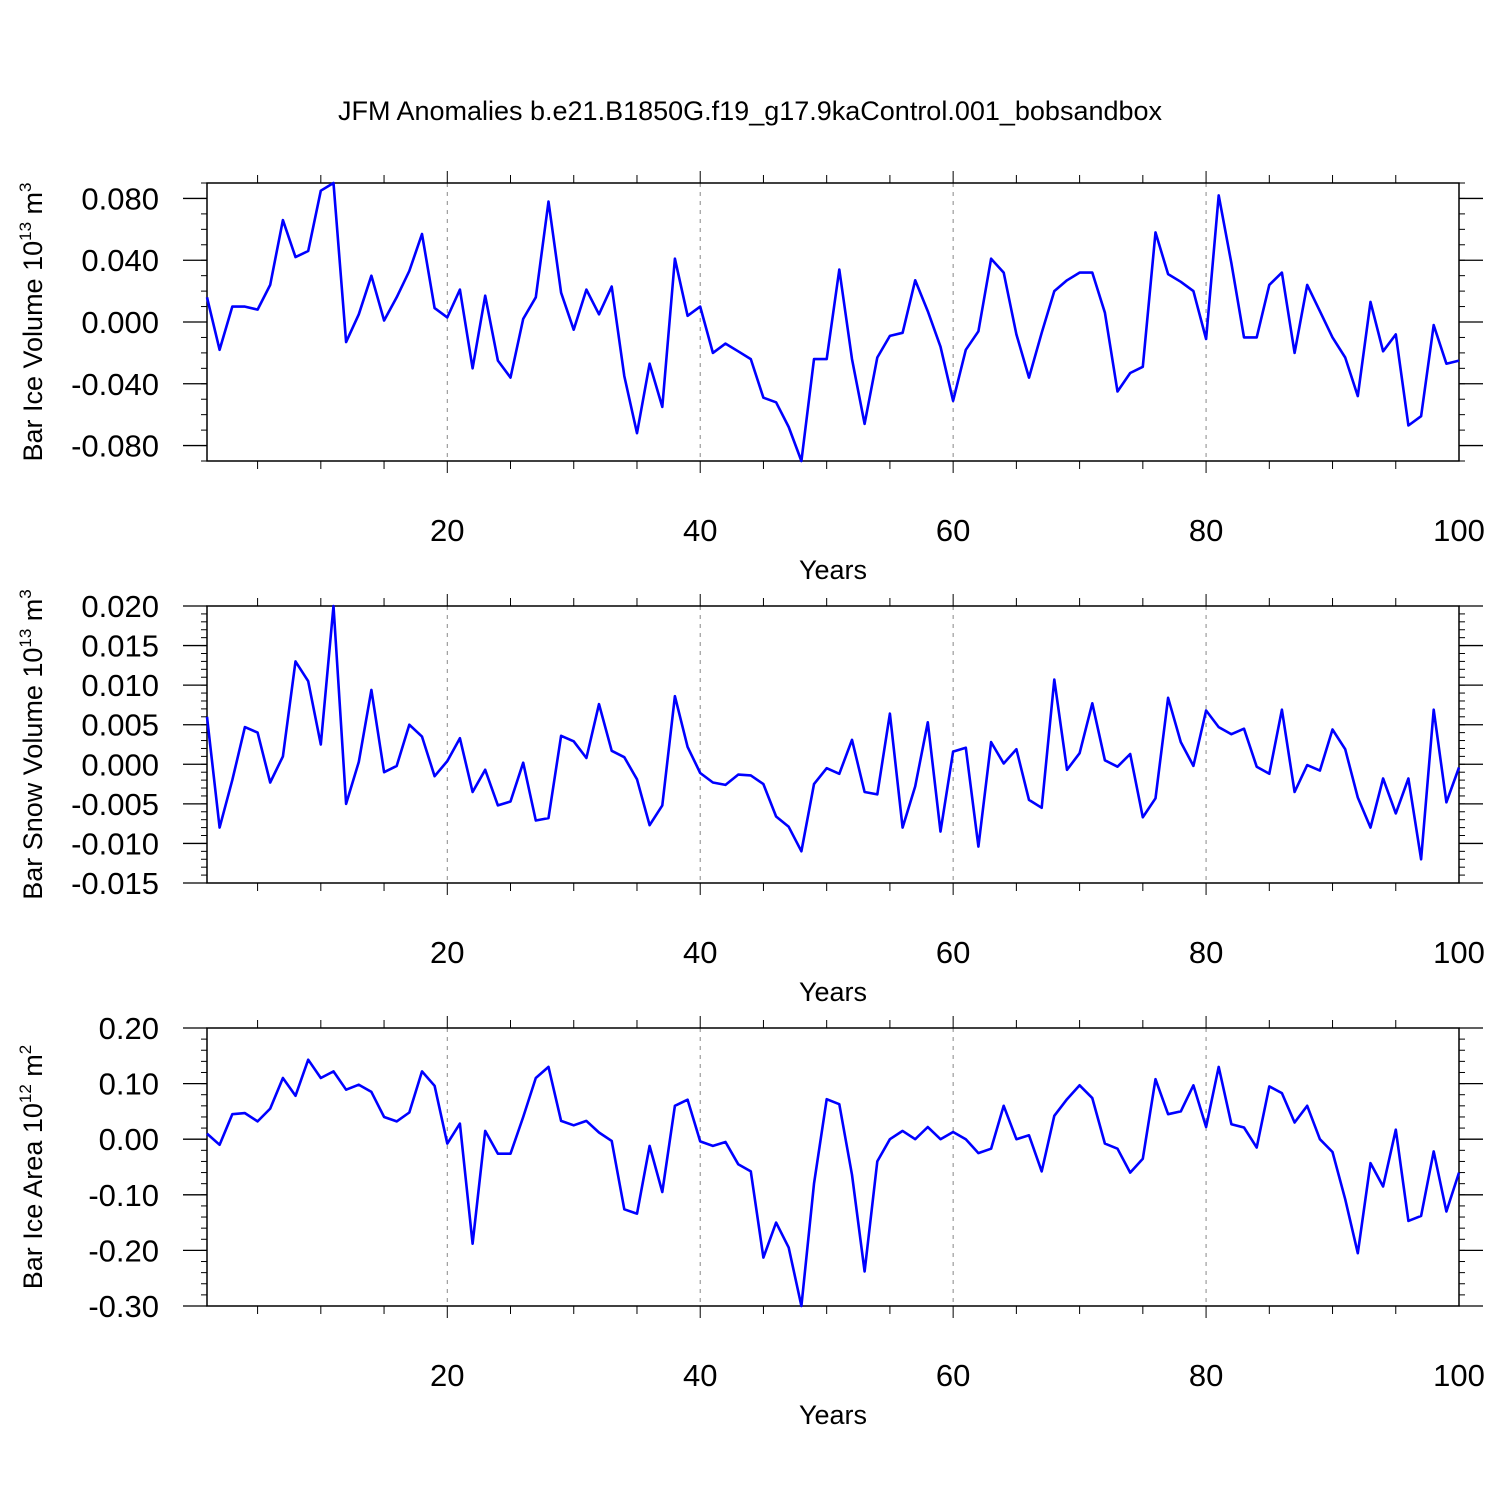 The height and width of the screenshot is (1500, 1500). I want to click on y-axis-label: Bar Ice Area 1012 m2, so click(32, 1167).